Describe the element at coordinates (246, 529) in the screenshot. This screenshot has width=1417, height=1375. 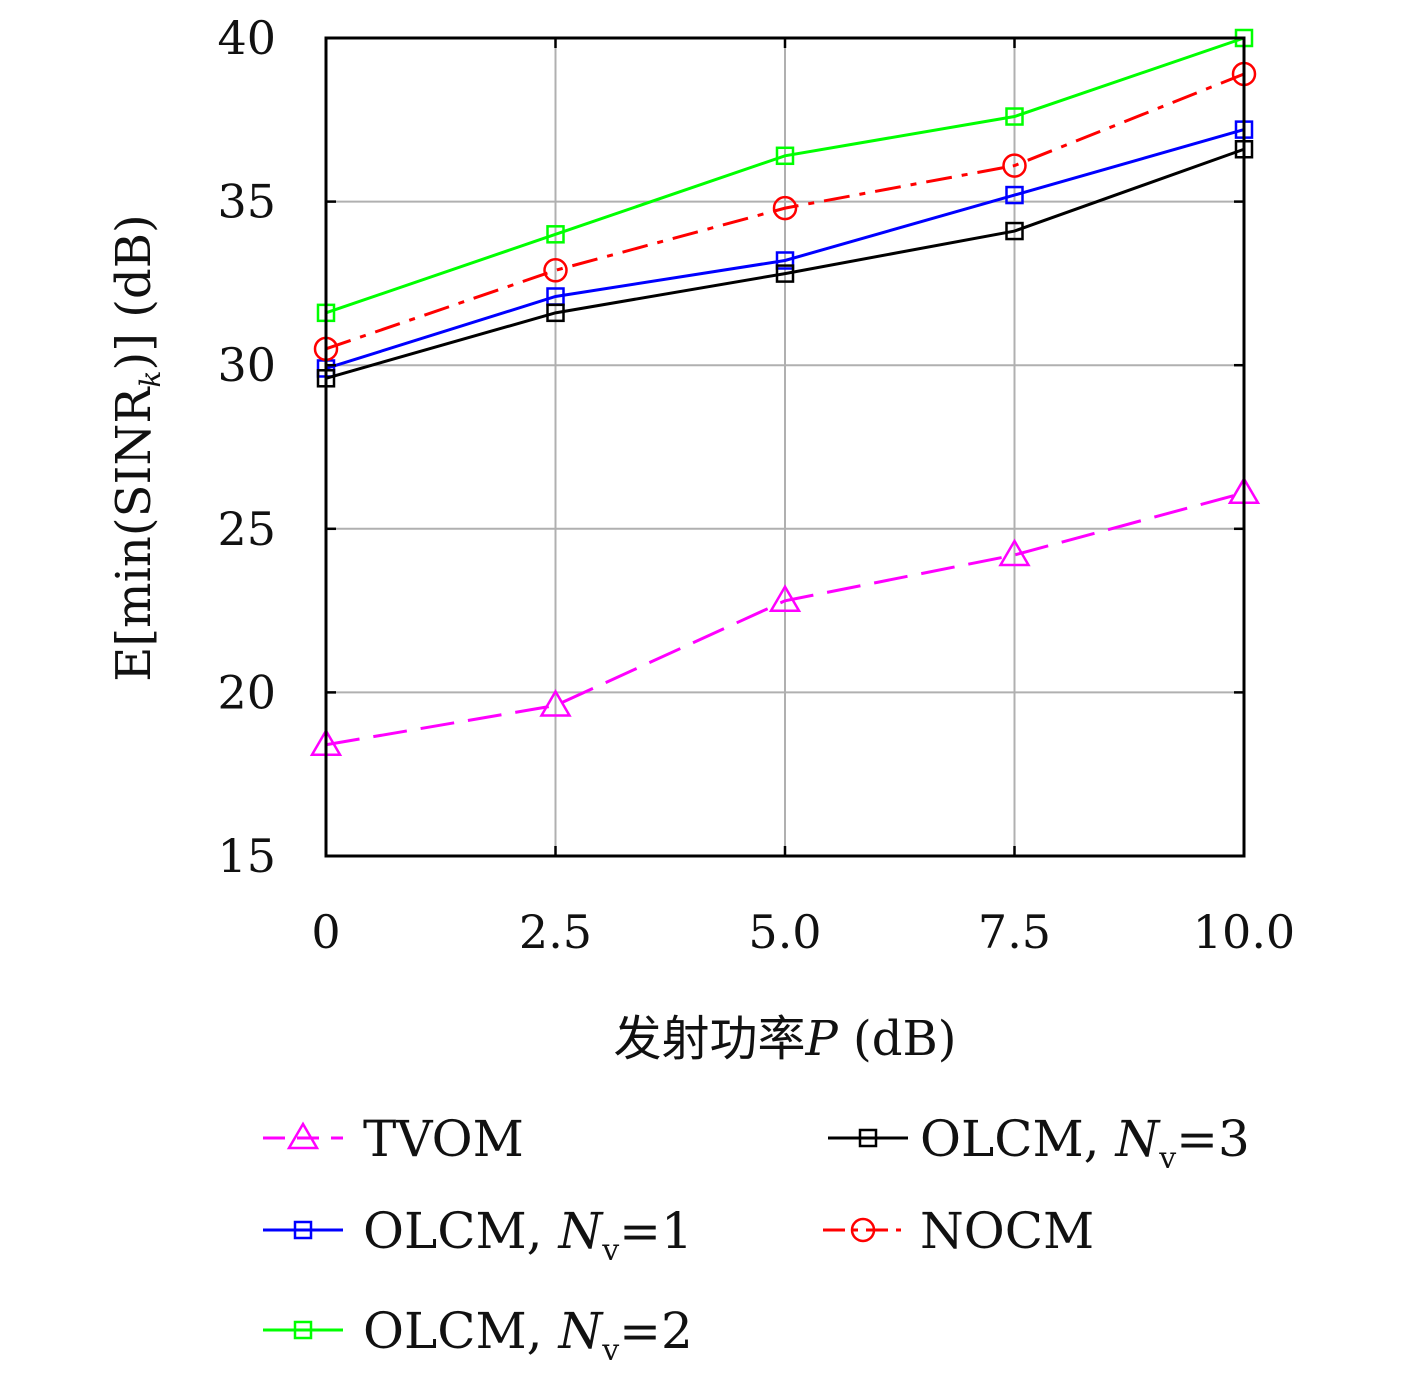
I see `y-tick-label: 25` at that location.